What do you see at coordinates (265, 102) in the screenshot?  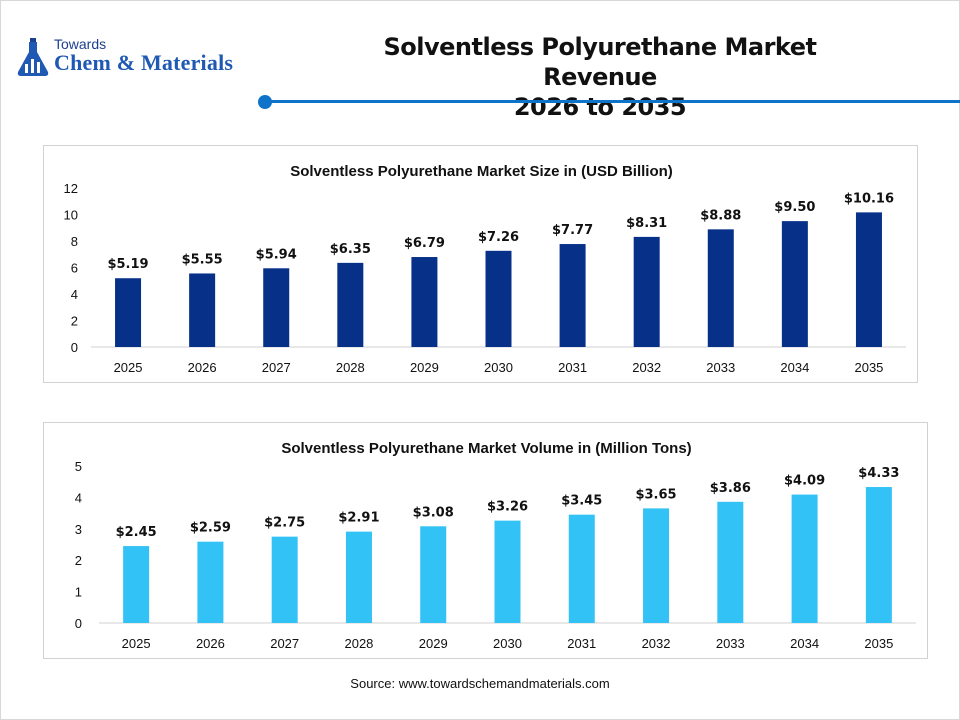 I see `header-rule-dot` at bounding box center [265, 102].